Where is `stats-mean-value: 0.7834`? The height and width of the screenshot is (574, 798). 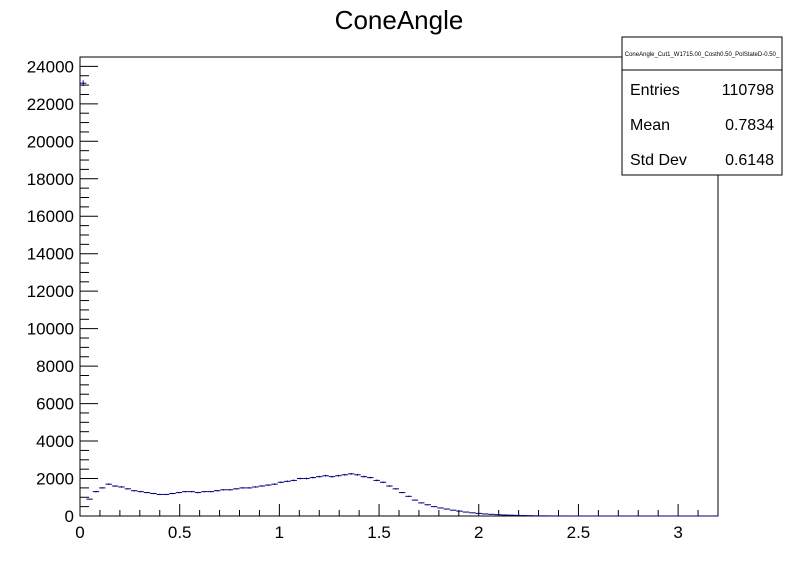 stats-mean-value: 0.7834 is located at coordinates (749, 125).